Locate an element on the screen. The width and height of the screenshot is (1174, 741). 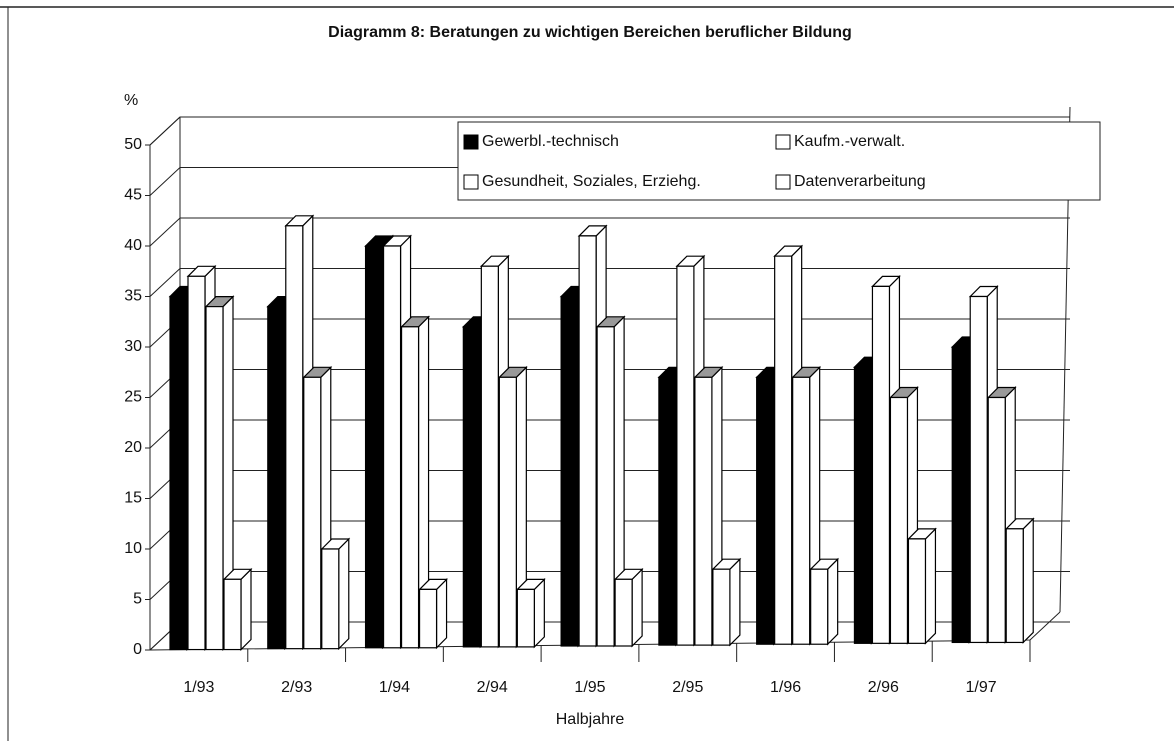
legend-label: Kaufm.-verwalt. is located at coordinates (849, 141).